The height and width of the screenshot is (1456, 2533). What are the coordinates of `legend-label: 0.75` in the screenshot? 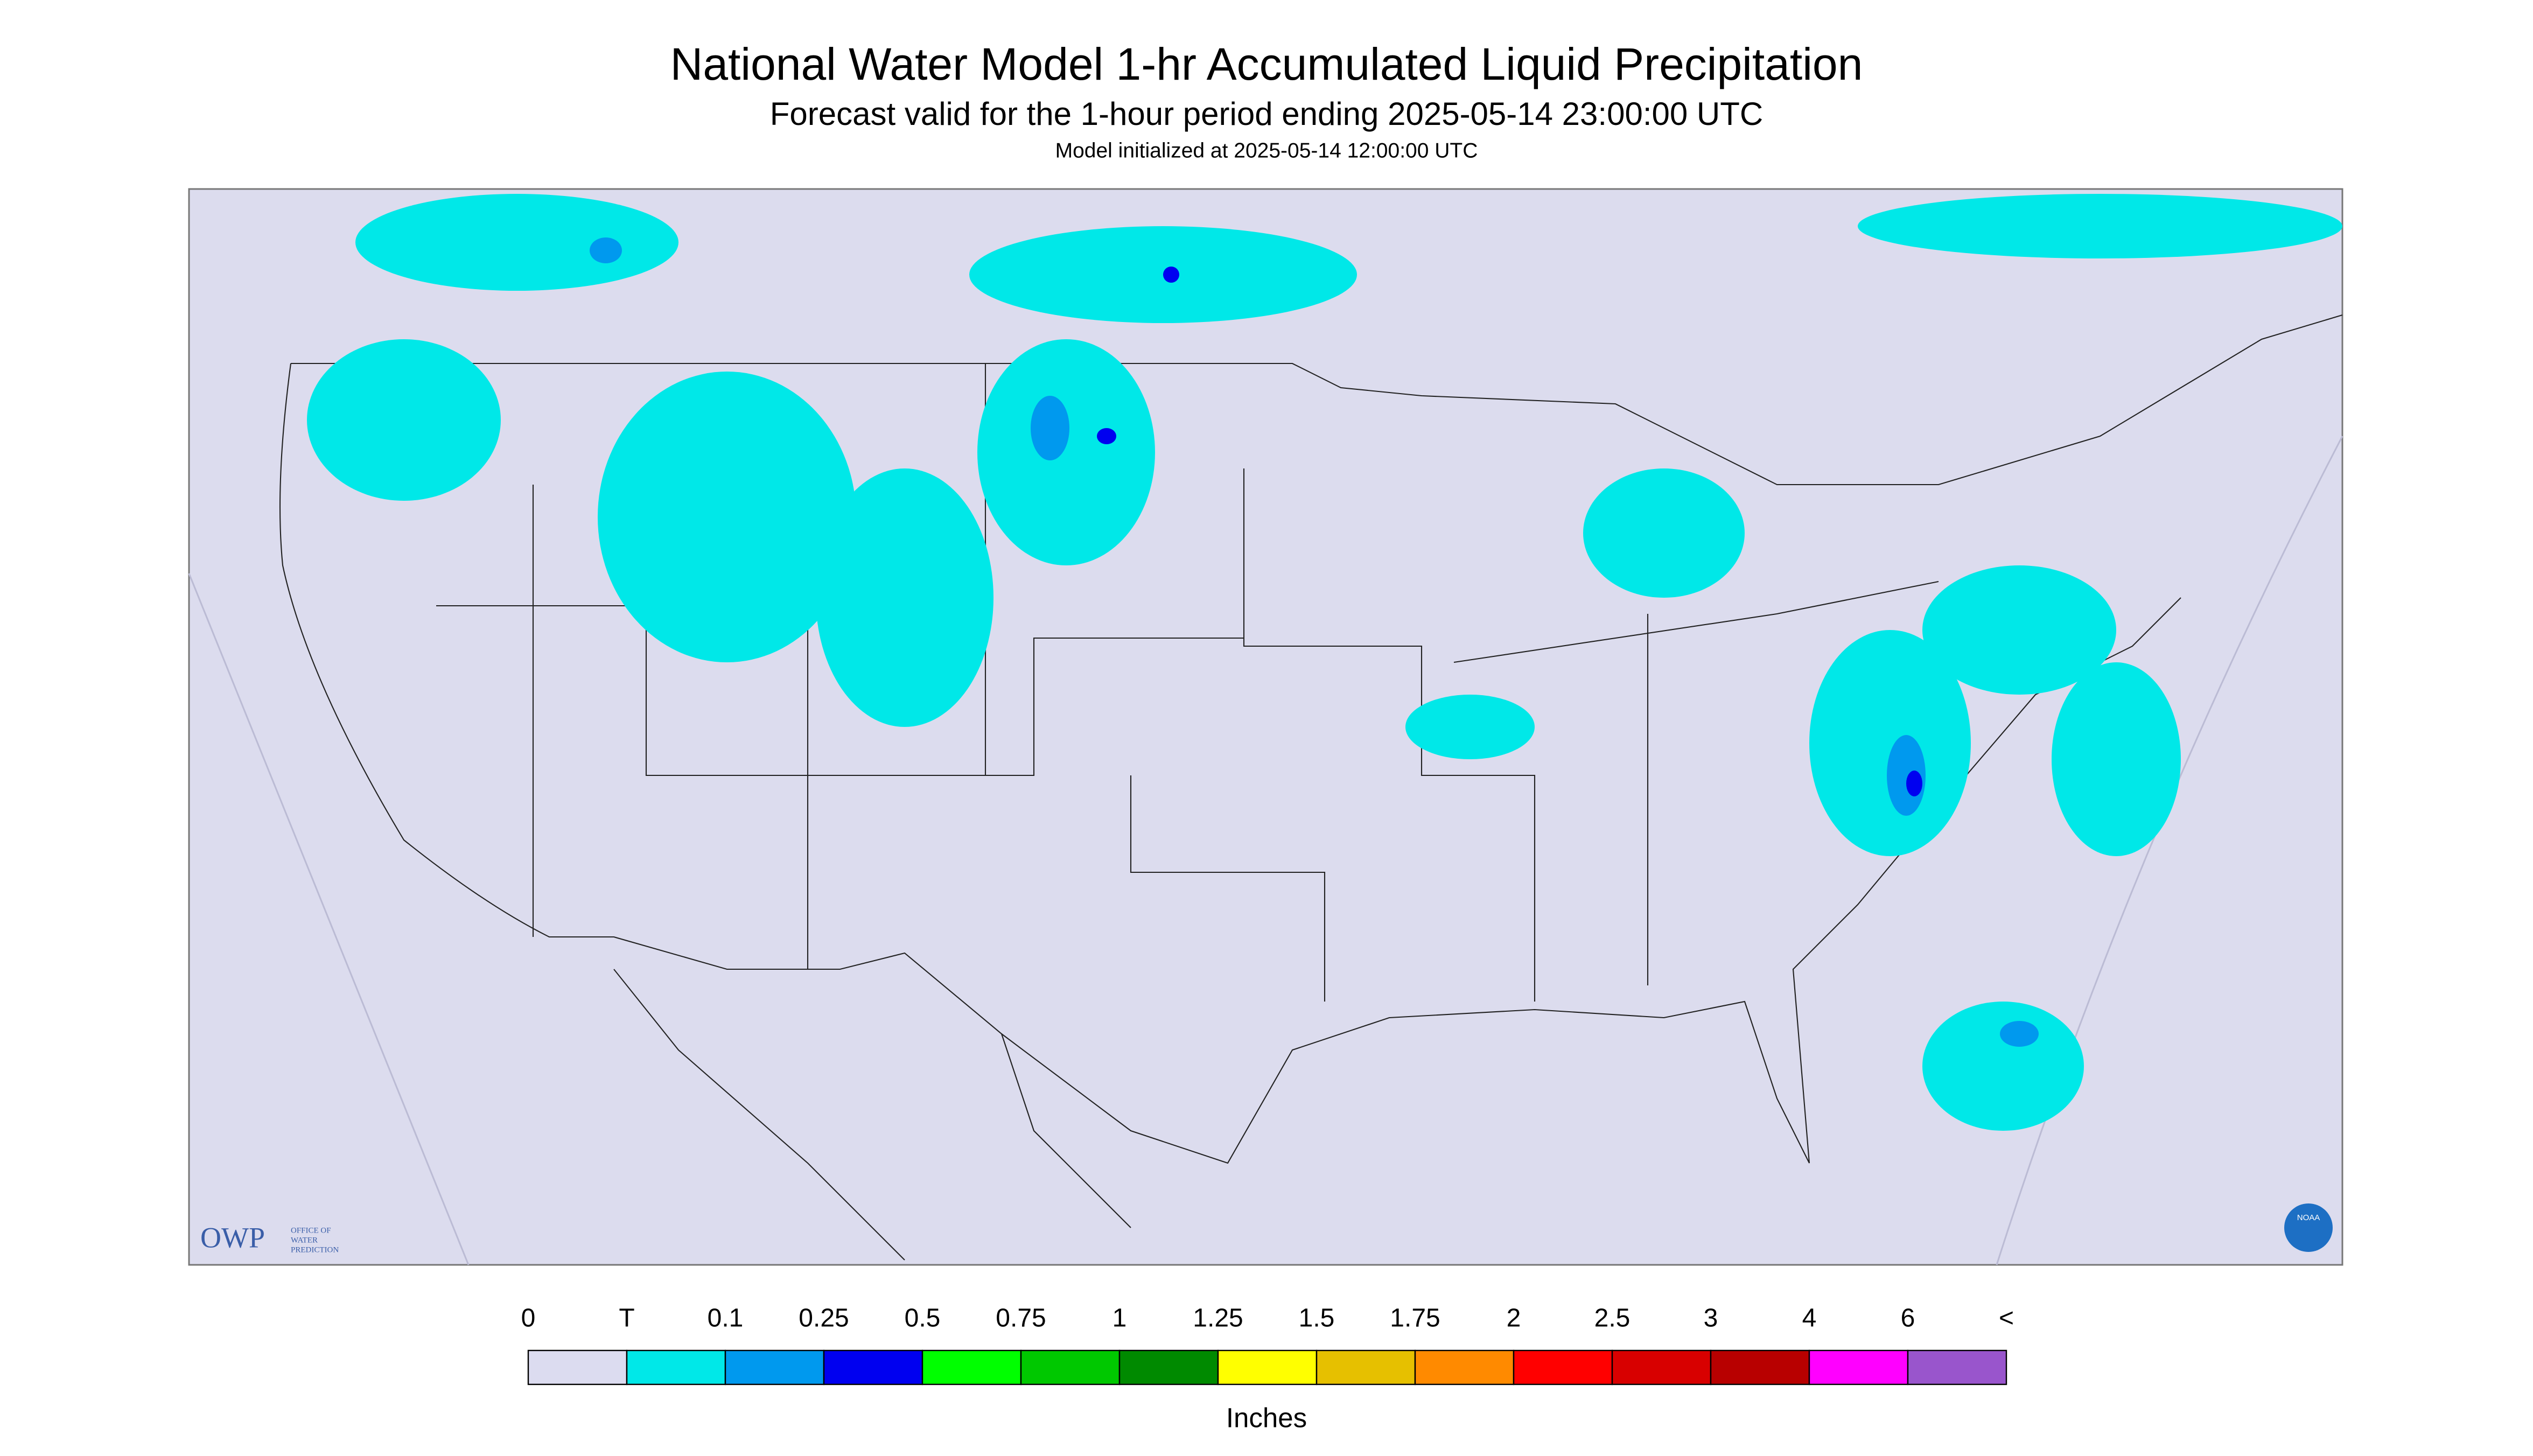 It's located at (1021, 1318).